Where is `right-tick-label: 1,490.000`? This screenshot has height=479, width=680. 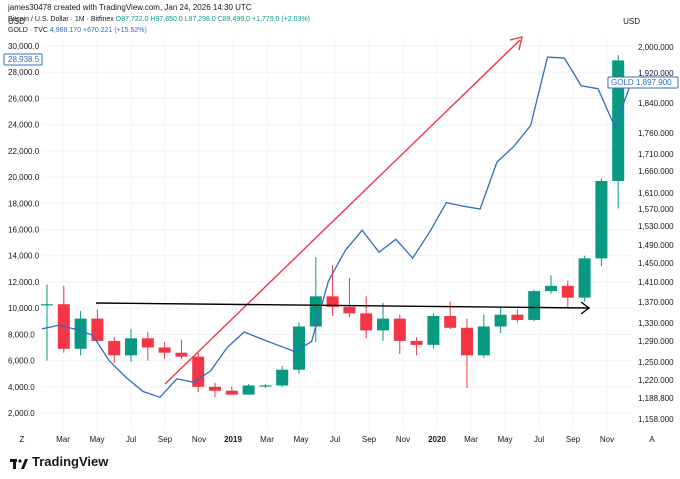 right-tick-label: 1,490.000 is located at coordinates (656, 245).